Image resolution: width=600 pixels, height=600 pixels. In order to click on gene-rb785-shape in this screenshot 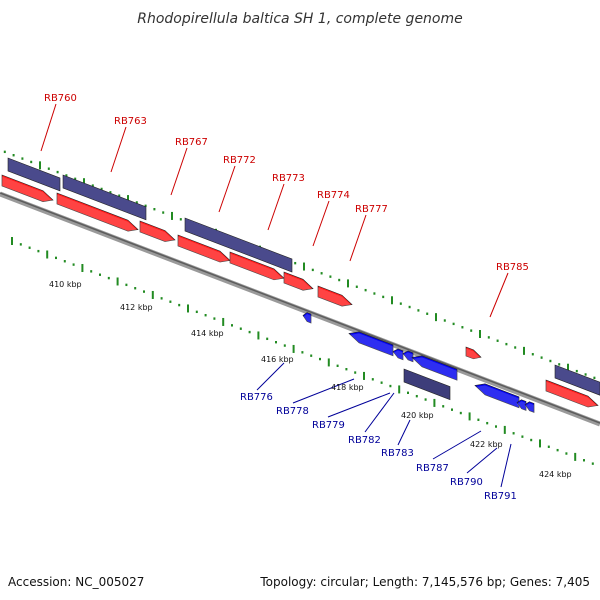, I will do `click(473, 353)`.